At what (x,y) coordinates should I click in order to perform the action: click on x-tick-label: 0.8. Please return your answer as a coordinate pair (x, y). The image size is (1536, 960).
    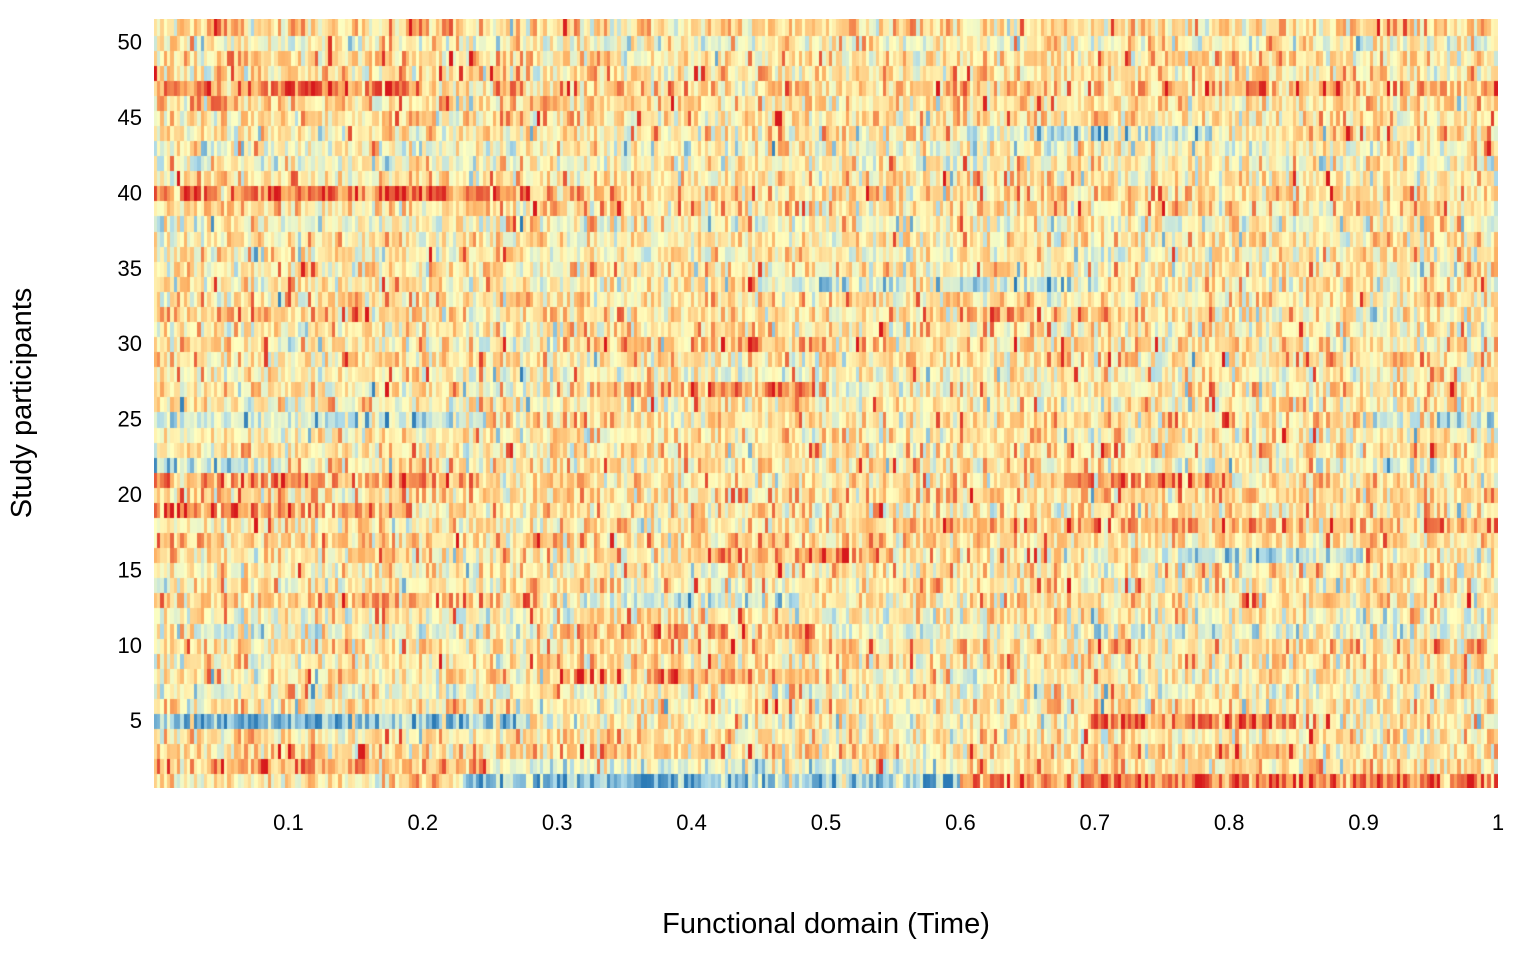
    Looking at the image, I should click on (1229, 822).